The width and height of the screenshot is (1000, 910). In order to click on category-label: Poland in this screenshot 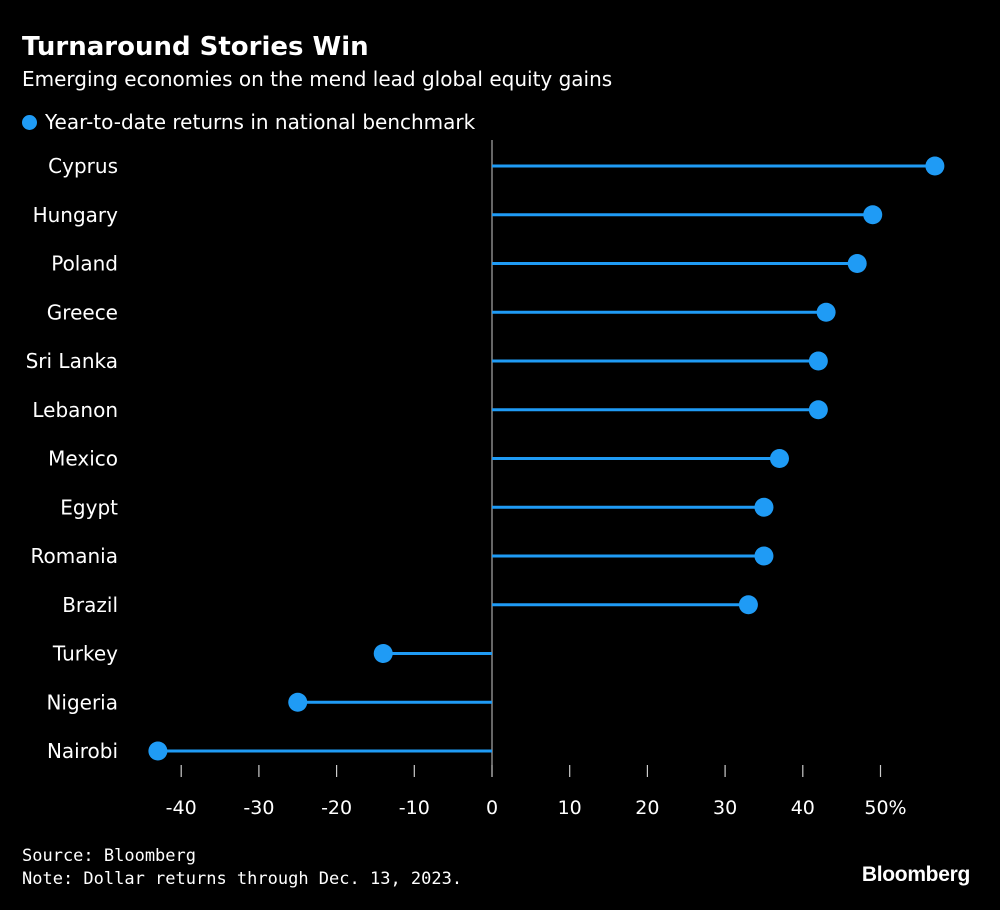, I will do `click(84, 264)`.